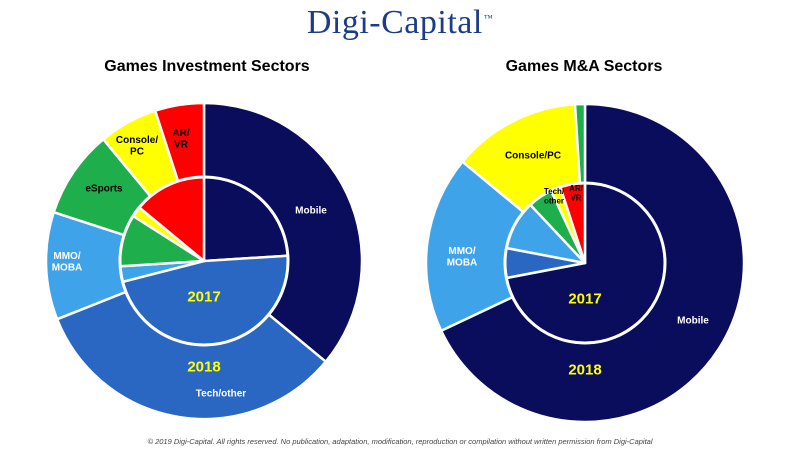 The image size is (800, 450). Describe the element at coordinates (203, 296) in the screenshot. I see `chart0-year-label-inner: 2017` at that location.